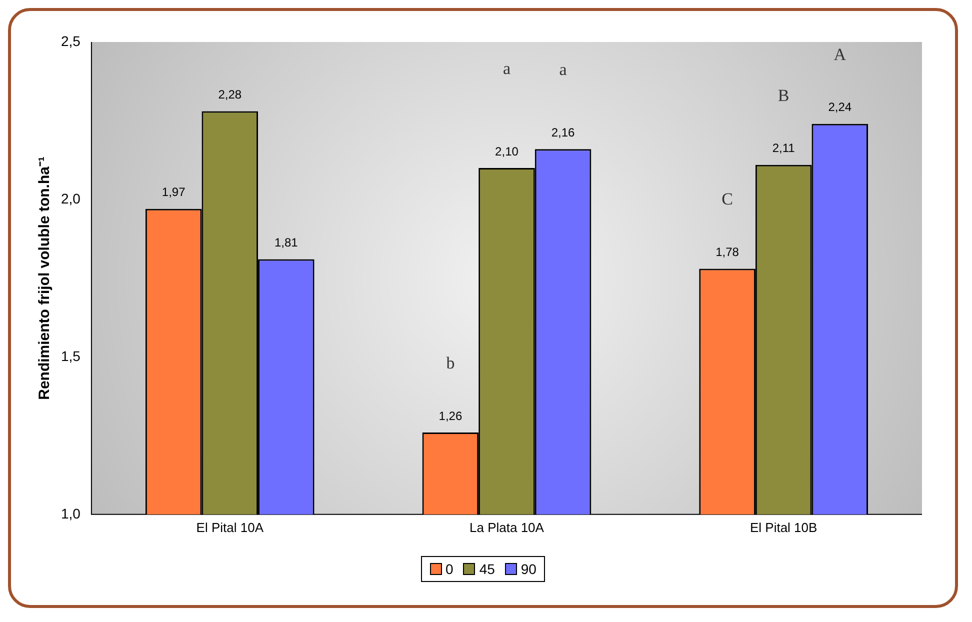 The width and height of the screenshot is (972, 622). What do you see at coordinates (840, 54) in the screenshot?
I see `annotation: A` at bounding box center [840, 54].